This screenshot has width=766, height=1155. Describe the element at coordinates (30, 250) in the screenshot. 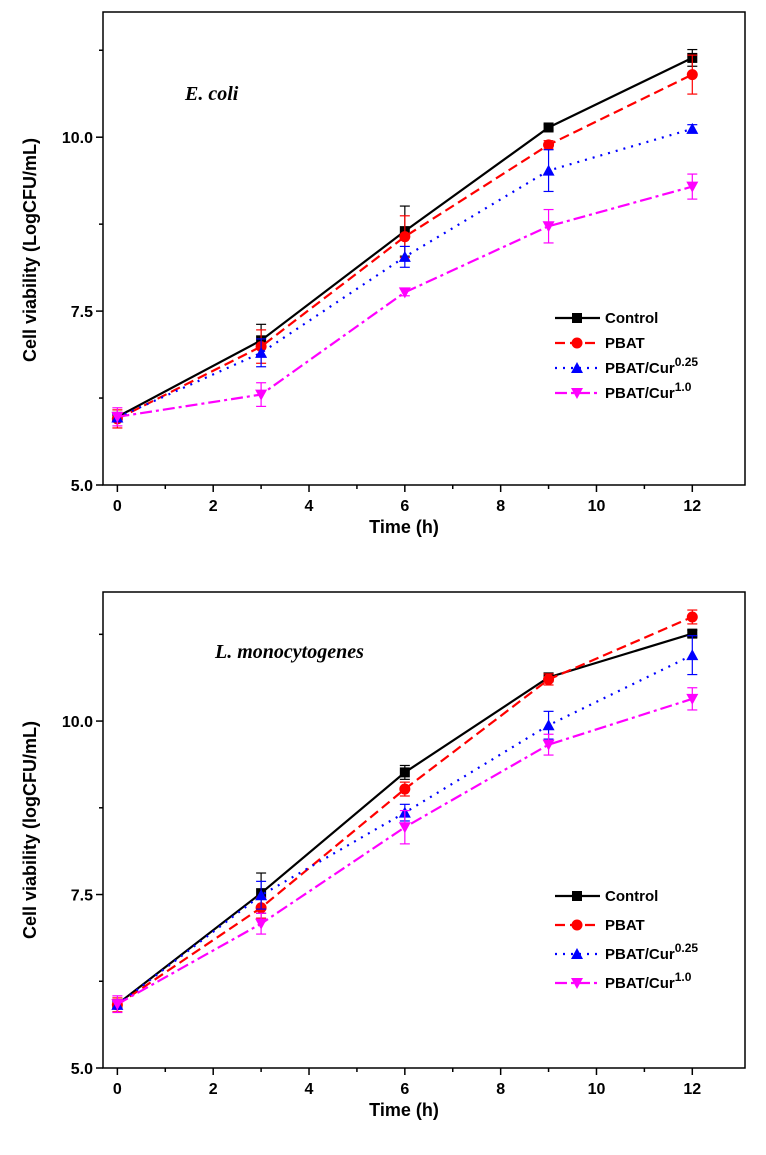

I see `y-axis-title: Cell viability (LogCFU/mL)` at that location.